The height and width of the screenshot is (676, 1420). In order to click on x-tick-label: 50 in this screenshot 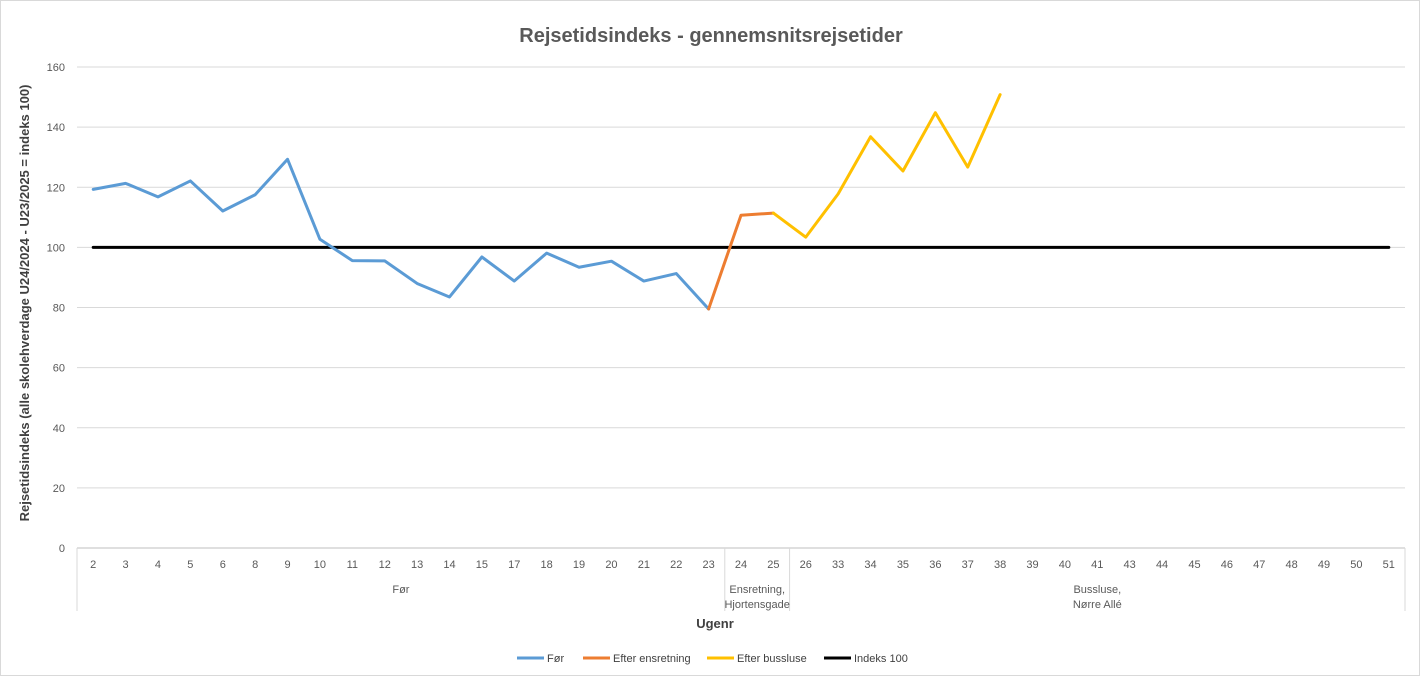, I will do `click(1356, 565)`.